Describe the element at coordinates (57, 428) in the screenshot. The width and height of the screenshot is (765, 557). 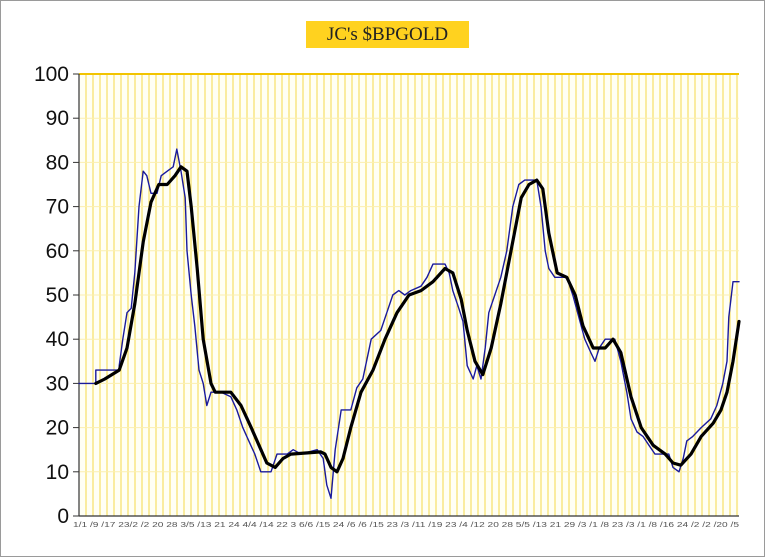
I see `y-tick-label: 20` at that location.